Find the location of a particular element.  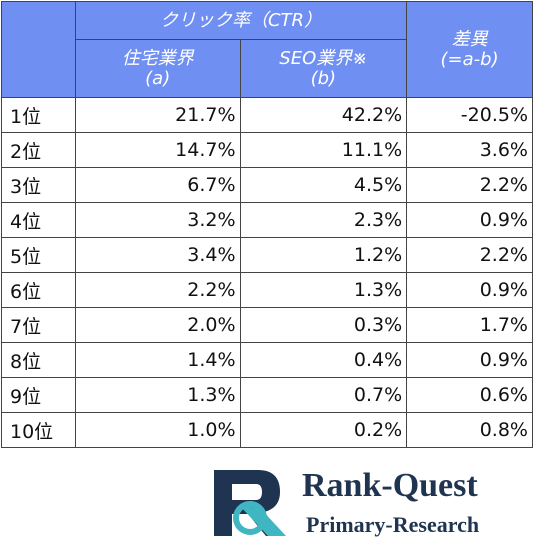

value-cell: 3.2% is located at coordinates (157, 220).